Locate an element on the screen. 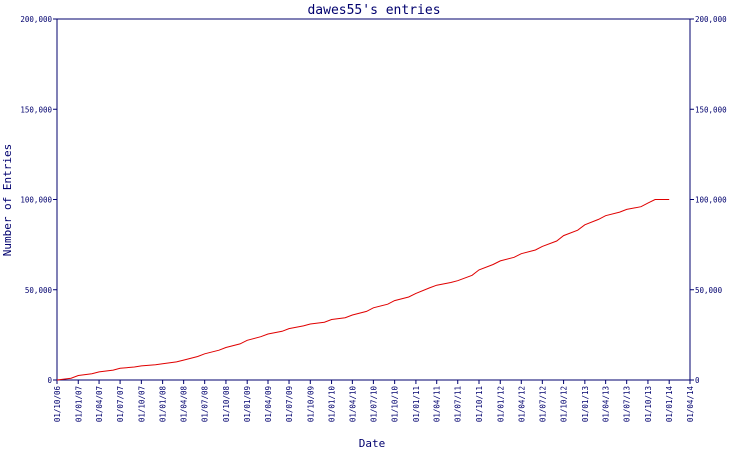 Image resolution: width=750 pixels, height=450 pixels. x-tick-label: 01/01/13 is located at coordinates (585, 404).